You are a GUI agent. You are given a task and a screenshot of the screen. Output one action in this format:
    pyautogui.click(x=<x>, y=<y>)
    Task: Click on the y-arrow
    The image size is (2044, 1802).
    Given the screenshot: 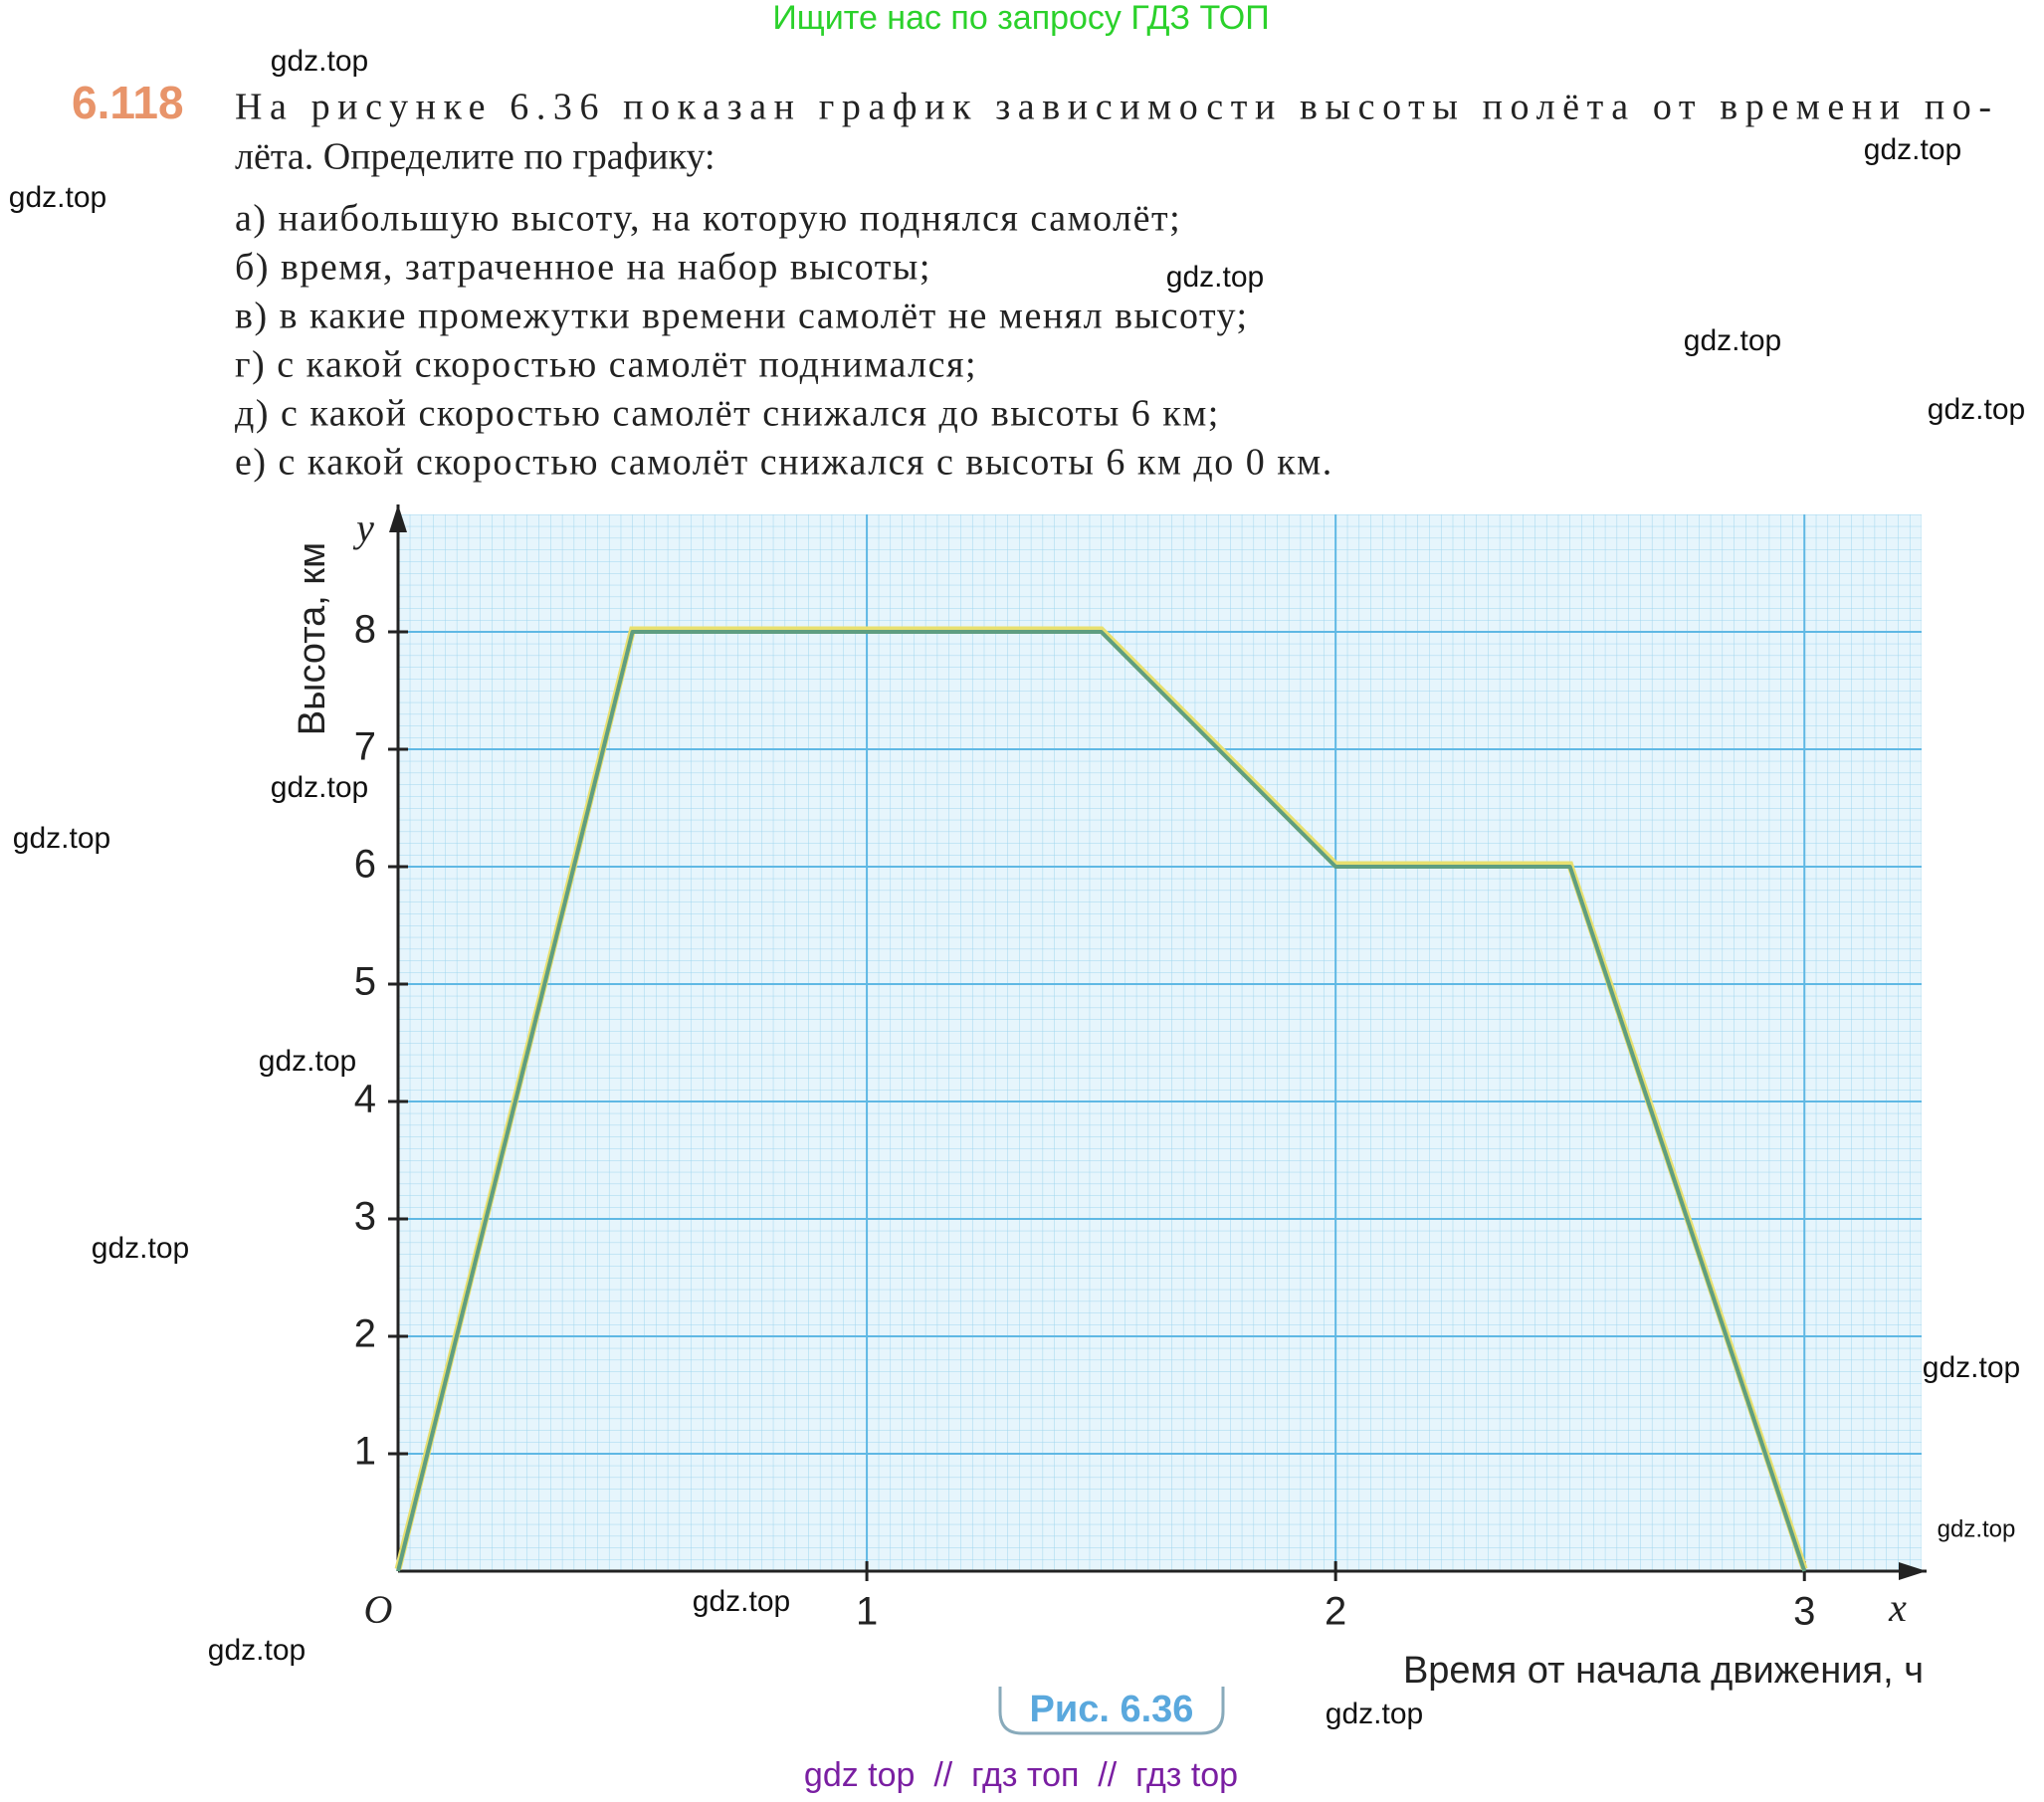 What is the action you would take?
    pyautogui.click(x=398, y=518)
    